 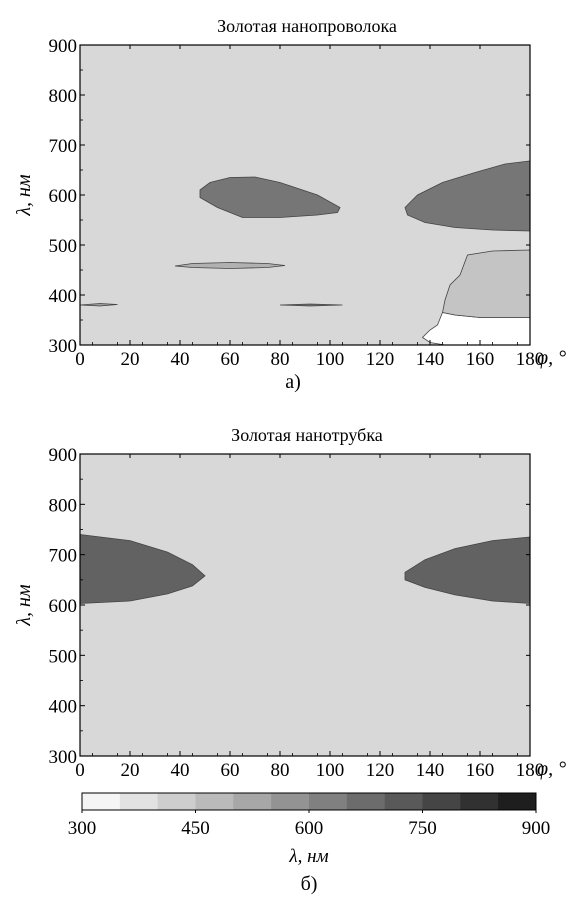 What do you see at coordinates (230, 770) in the screenshot?
I see `panel-b-xtick-label: 60` at bounding box center [230, 770].